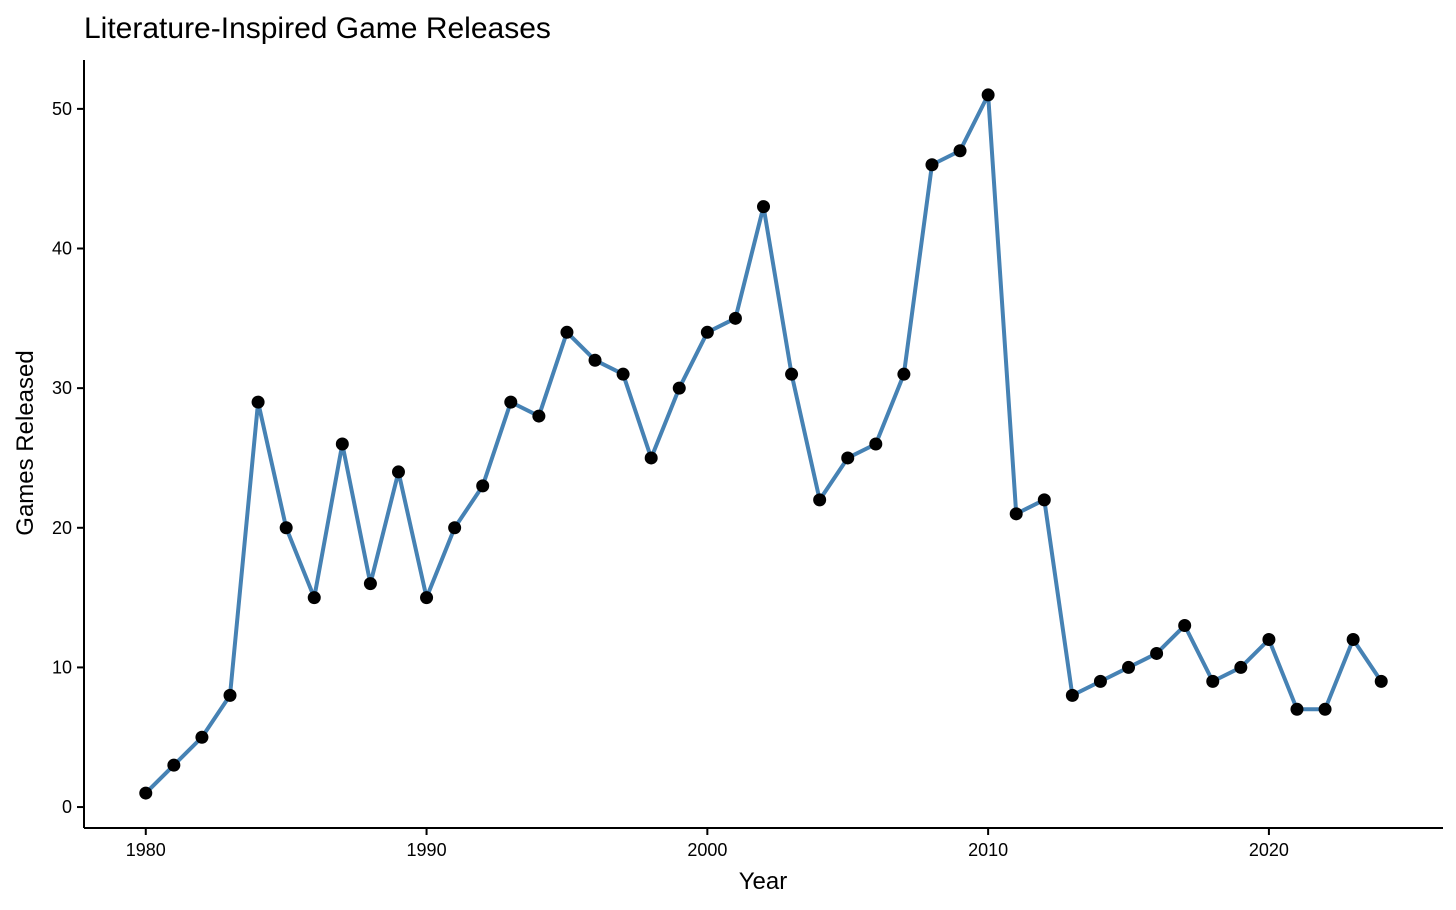 This screenshot has width=1456, height=910. Describe the element at coordinates (763, 881) in the screenshot. I see `x-axis-label: Year` at that location.